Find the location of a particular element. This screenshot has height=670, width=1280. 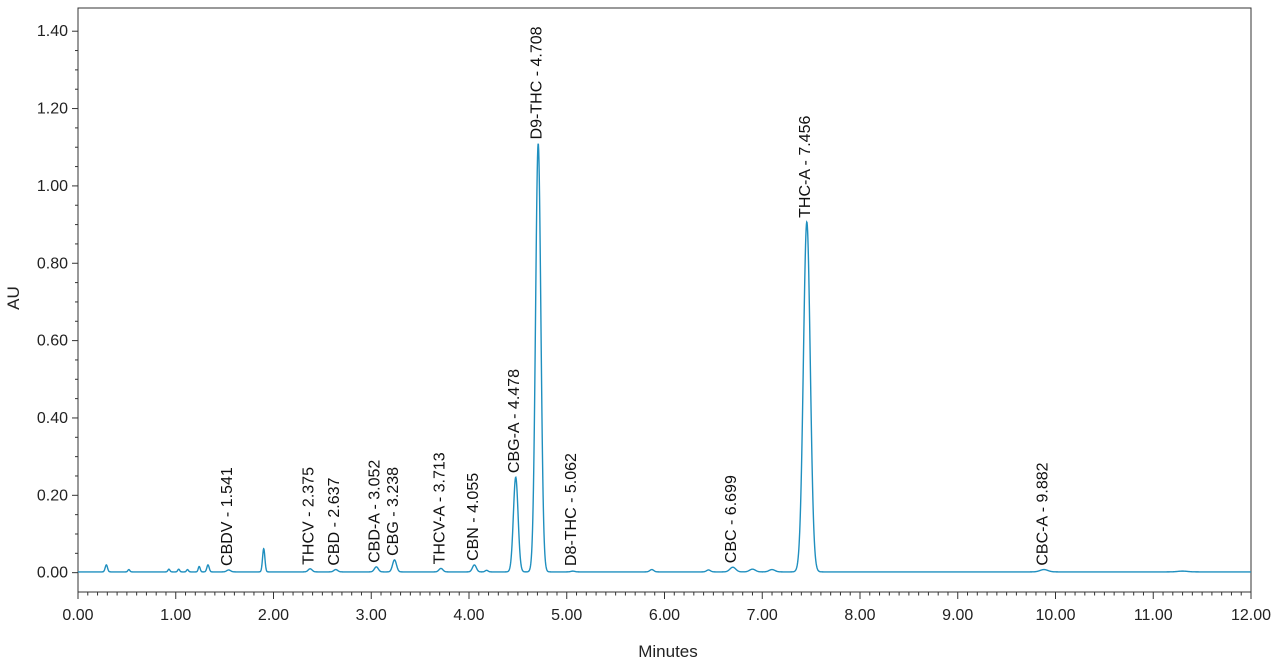

x-tick-label: 2.00 is located at coordinates (273, 615).